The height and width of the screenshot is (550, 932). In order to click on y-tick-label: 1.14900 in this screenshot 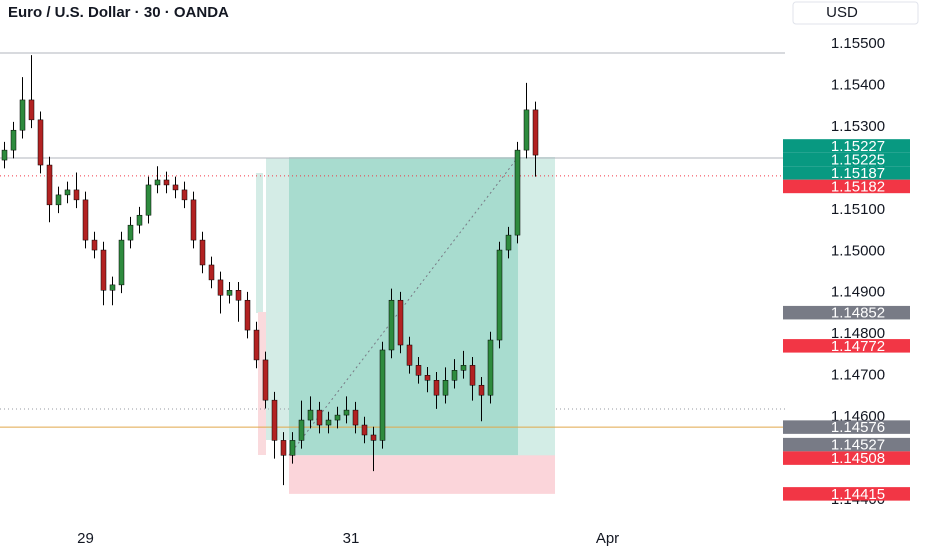, I will do `click(858, 292)`.